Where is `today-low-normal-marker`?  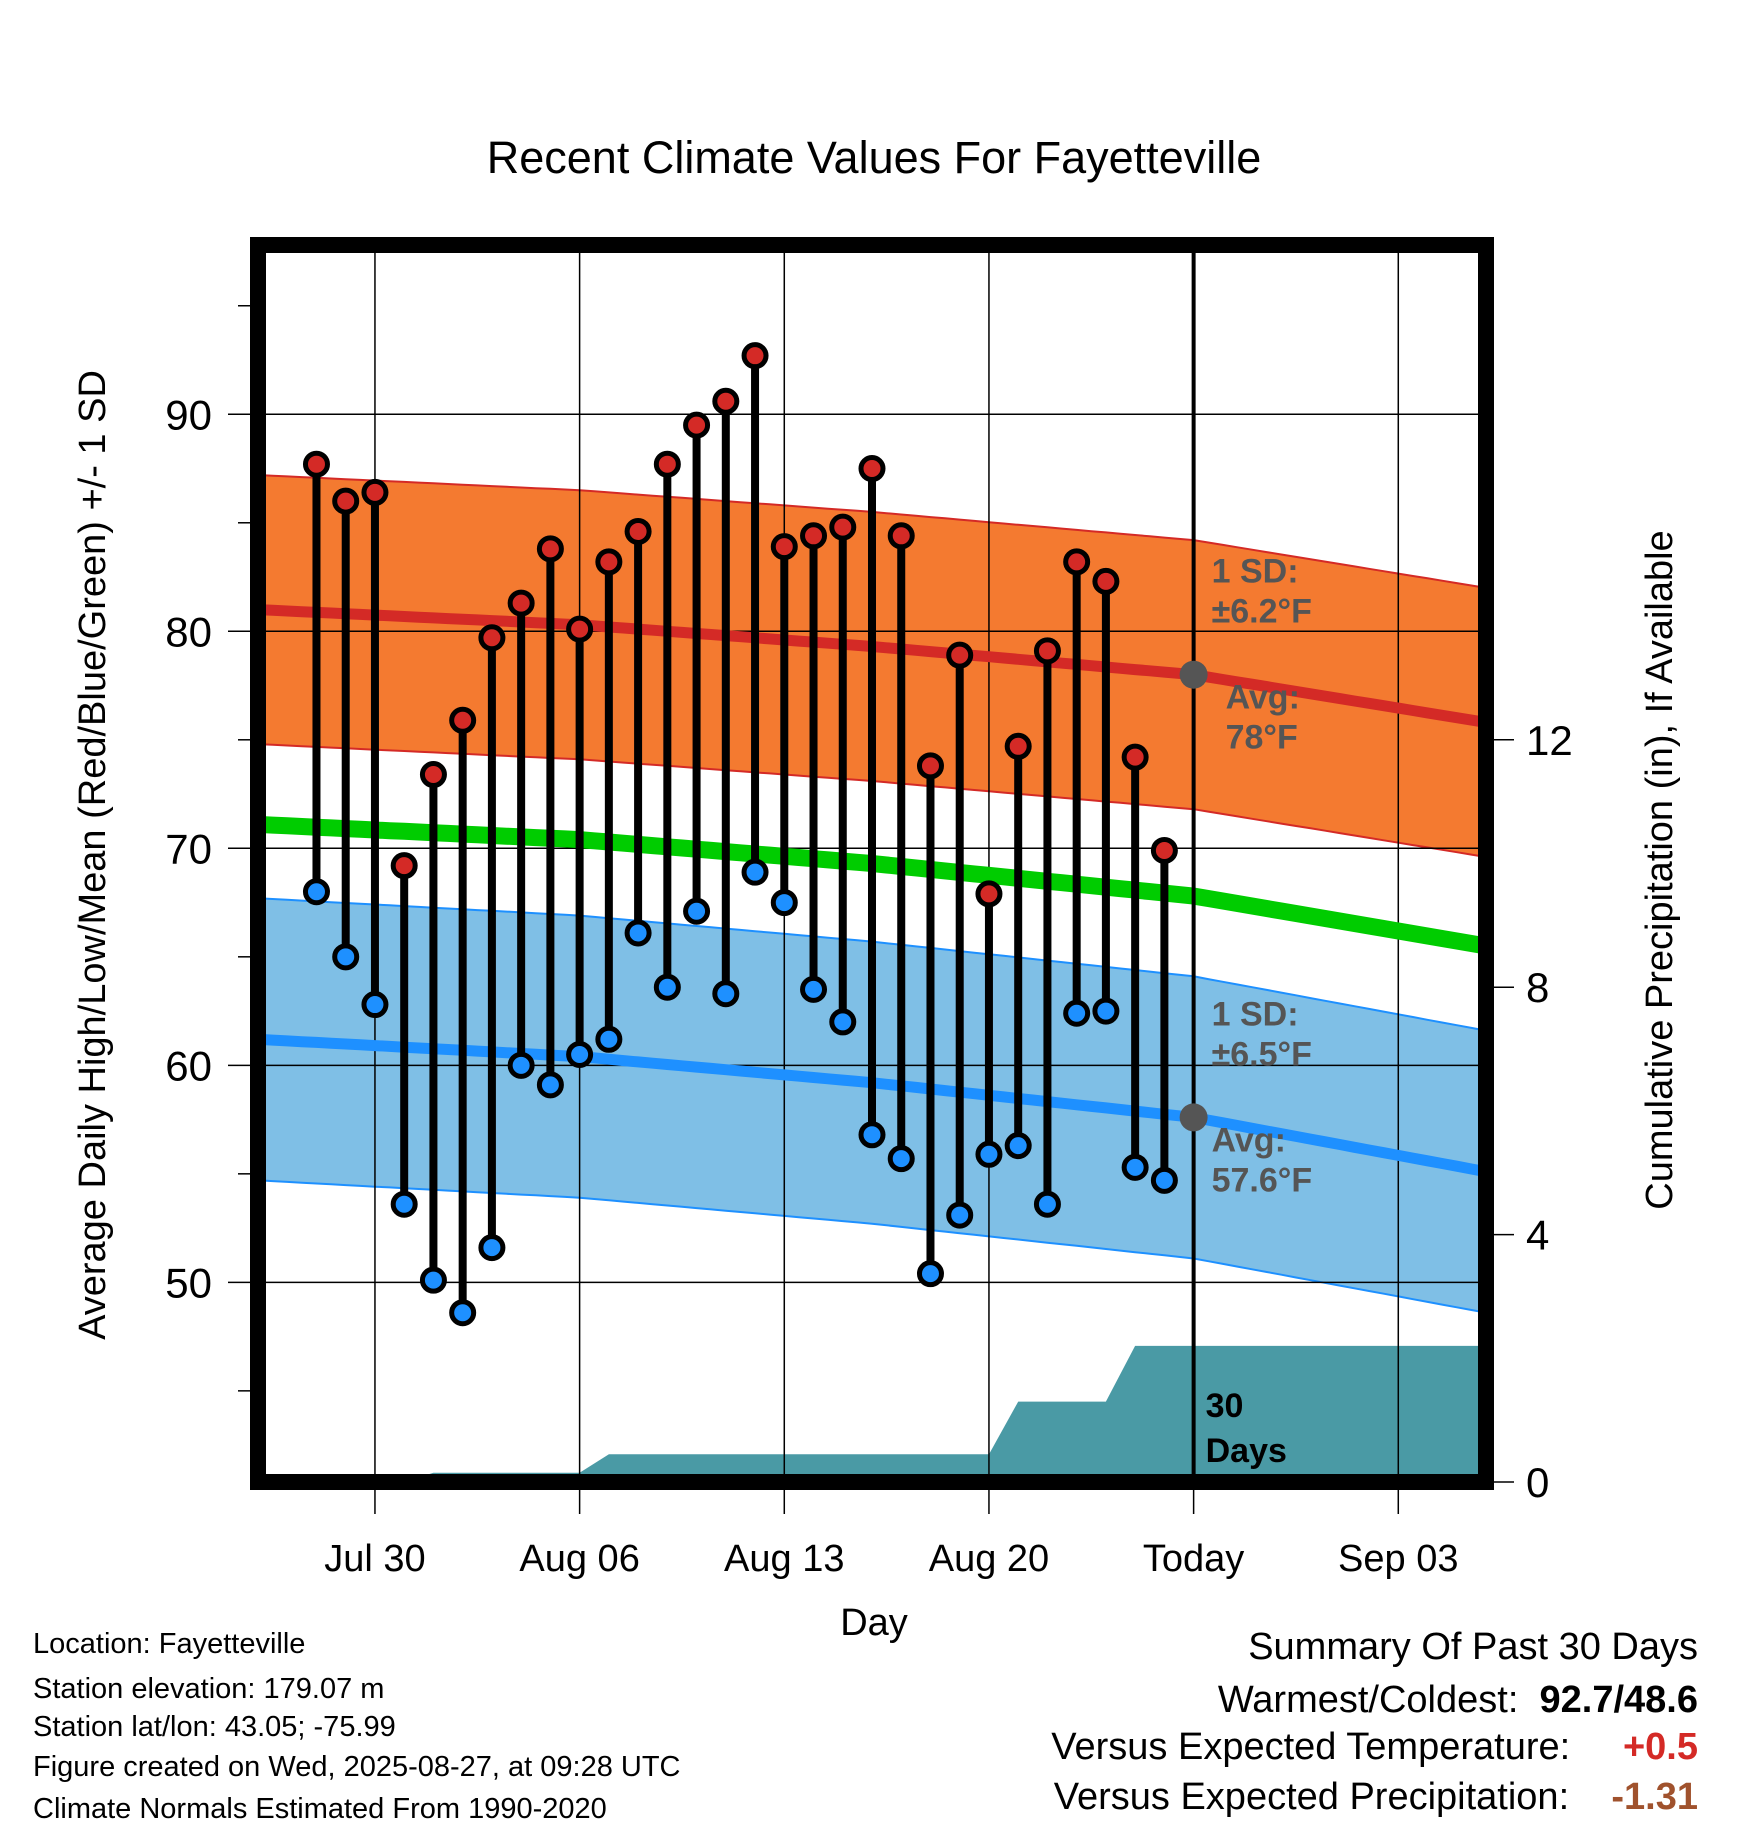
today-low-normal-marker is located at coordinates (1193, 1117).